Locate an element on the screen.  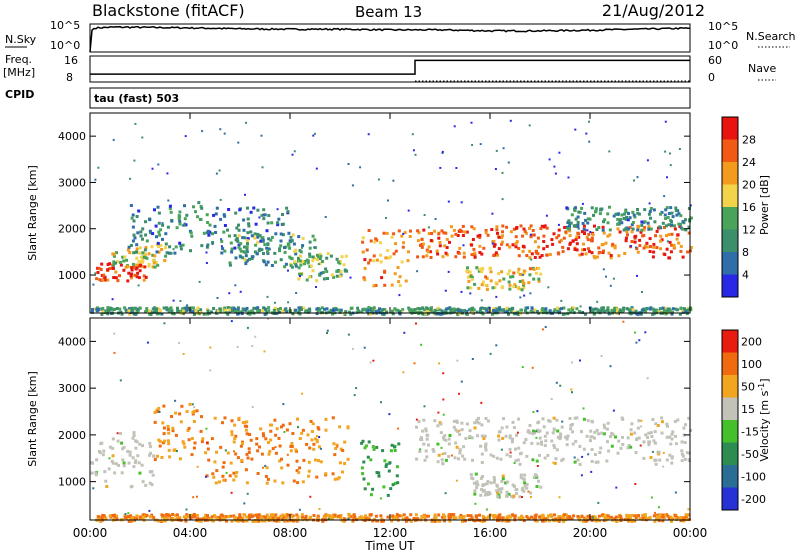
nsearch-label: N.Search is located at coordinates (771, 36).